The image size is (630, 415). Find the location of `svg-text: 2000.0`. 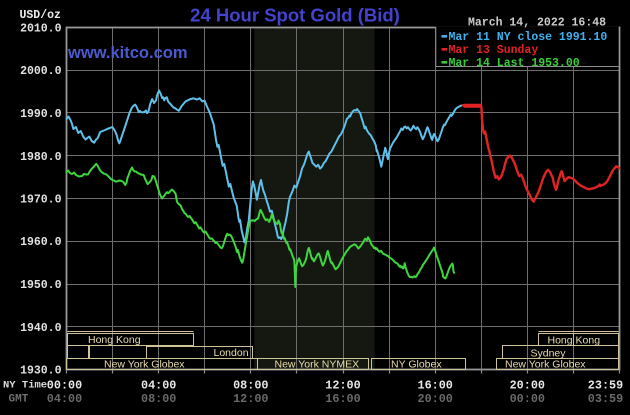

svg-text: 2000.0 is located at coordinates (41, 71).